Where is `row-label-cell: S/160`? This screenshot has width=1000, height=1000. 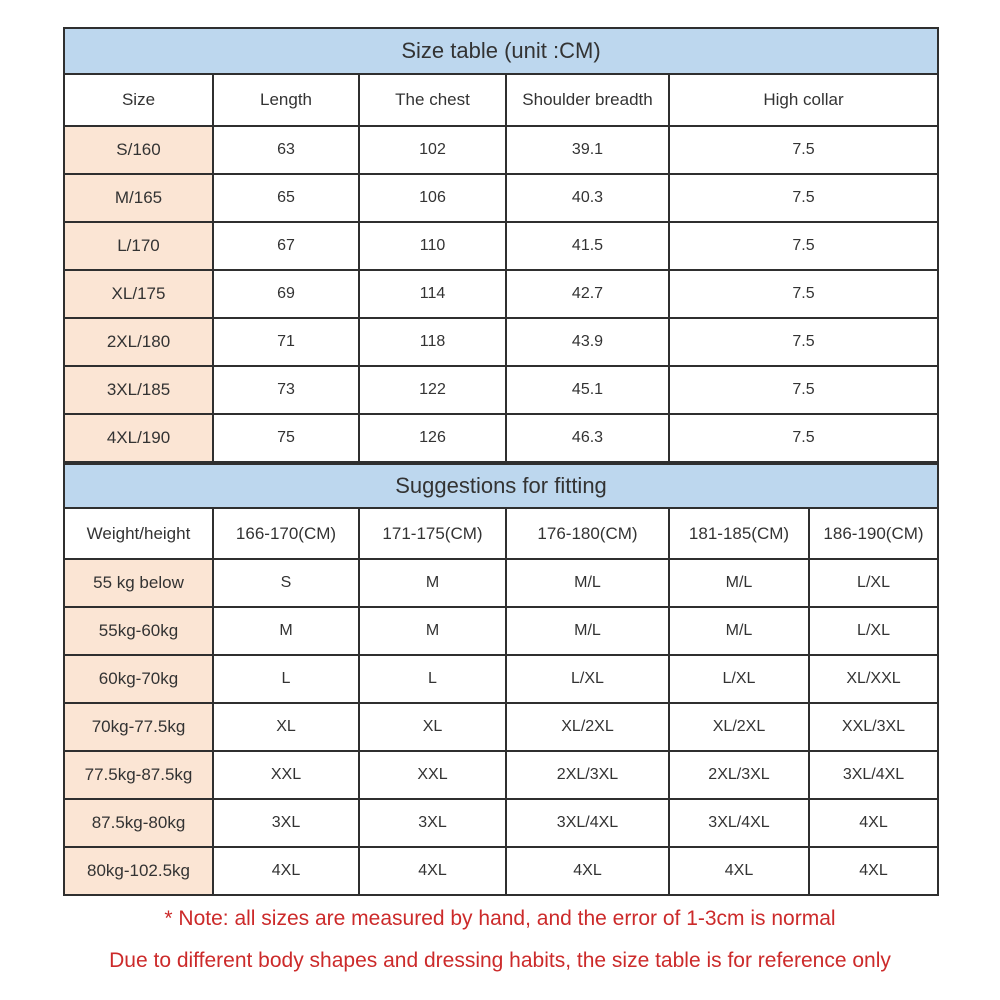
row-label-cell: S/160 is located at coordinates (138, 150).